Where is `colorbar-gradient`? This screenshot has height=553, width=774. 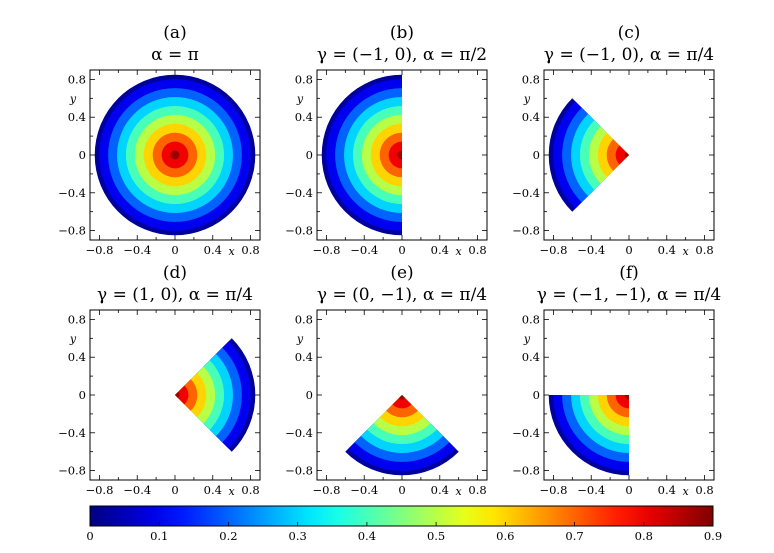 colorbar-gradient is located at coordinates (401, 516).